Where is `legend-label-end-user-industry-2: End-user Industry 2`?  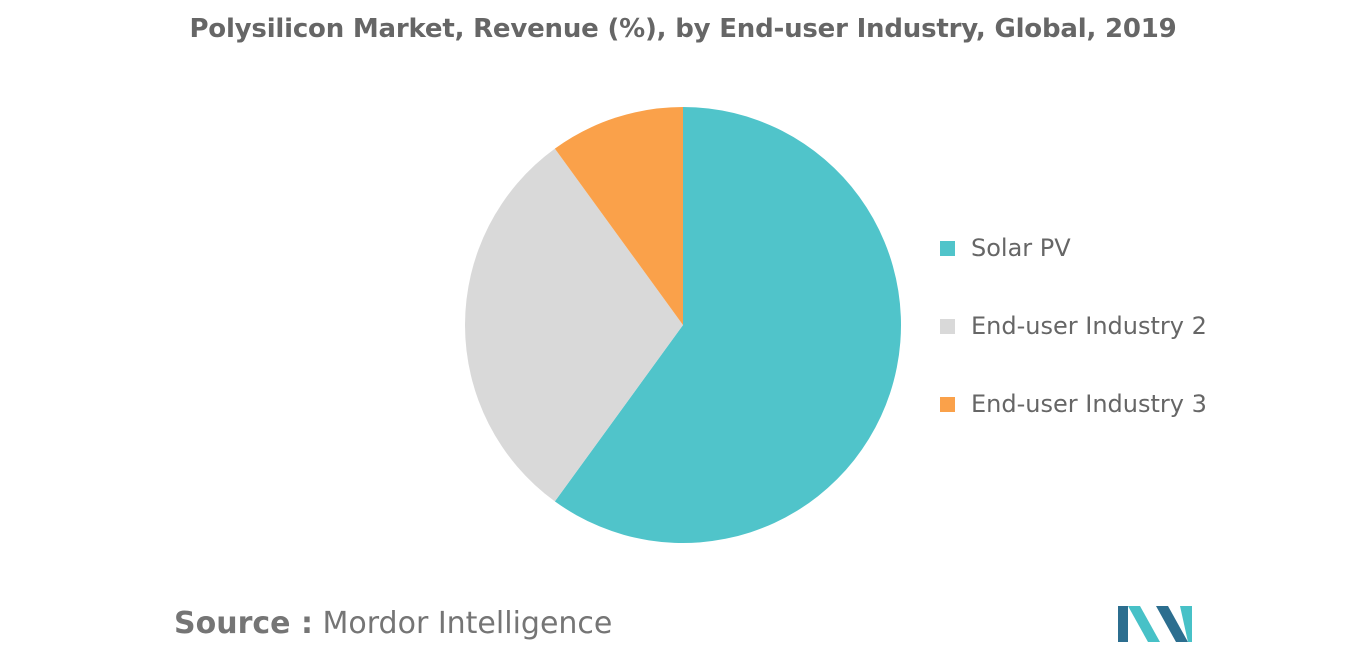 legend-label-end-user-industry-2: End-user Industry 2 is located at coordinates (1089, 326).